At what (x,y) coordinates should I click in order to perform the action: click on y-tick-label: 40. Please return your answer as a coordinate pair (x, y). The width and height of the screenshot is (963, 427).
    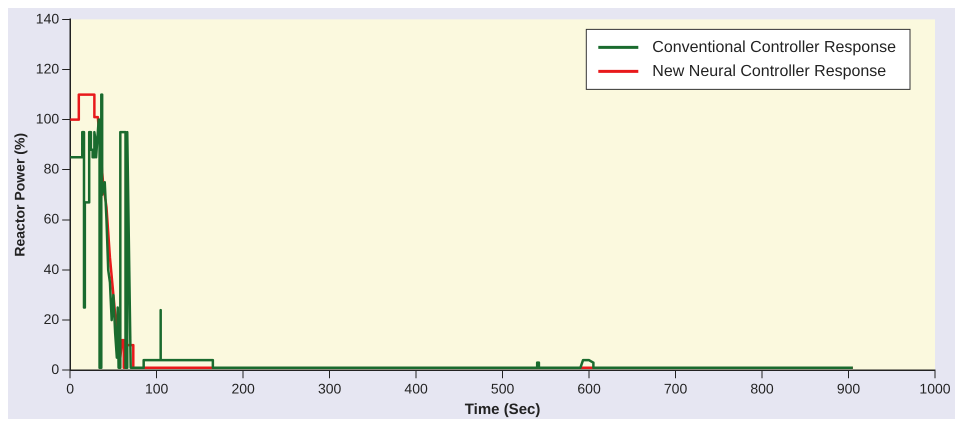
    Looking at the image, I should click on (52, 268).